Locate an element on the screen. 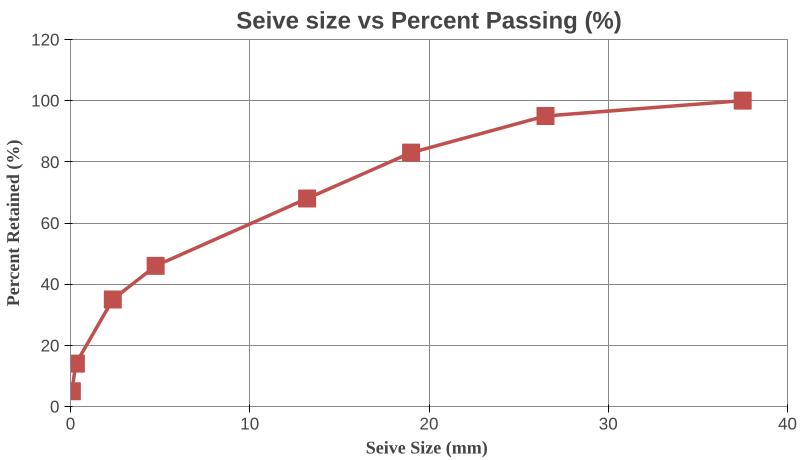  y-axis-title: Percent Retained (%) is located at coordinates (13, 223).